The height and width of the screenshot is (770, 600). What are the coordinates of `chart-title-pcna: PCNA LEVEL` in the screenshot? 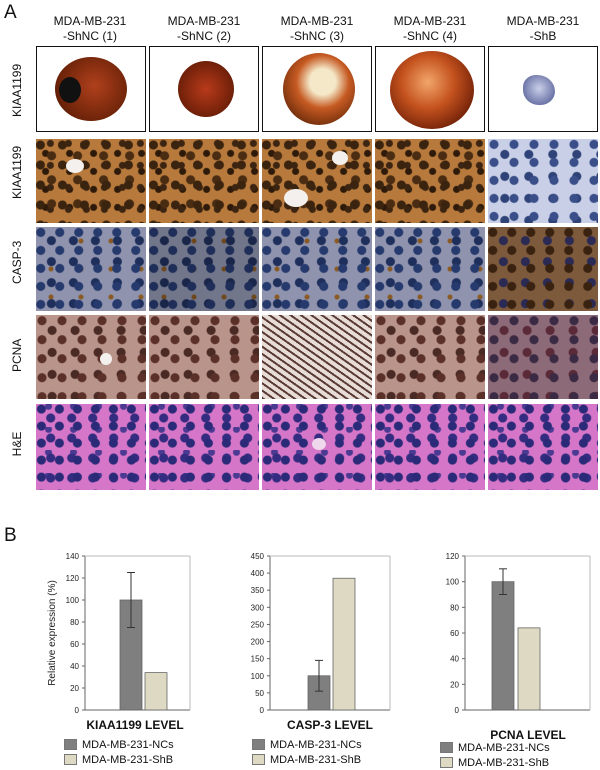 It's located at (528, 735).